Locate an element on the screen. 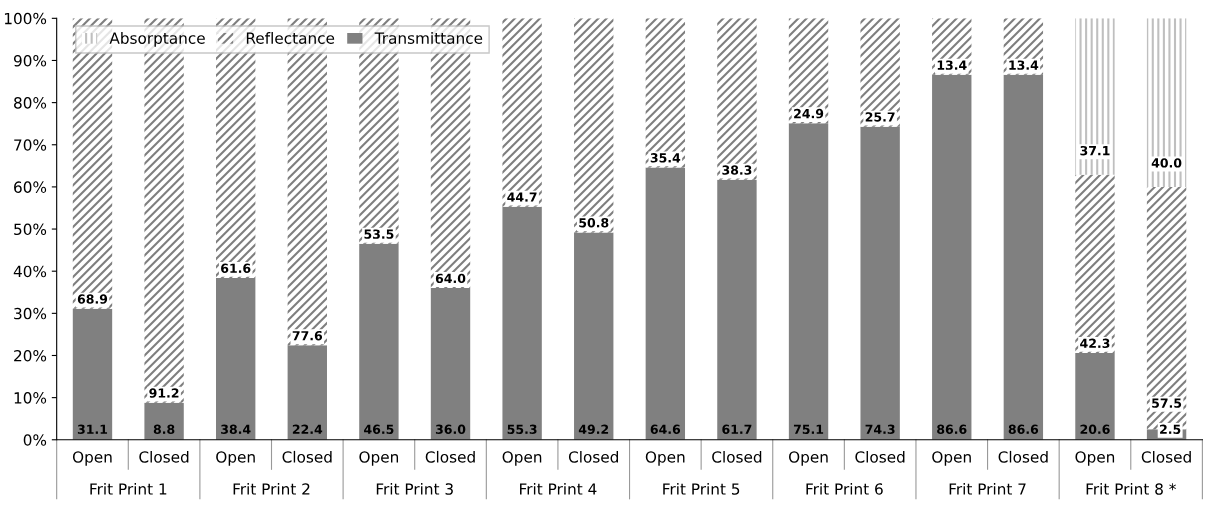 This screenshot has height=509, width=1206. data-label: 91.2 is located at coordinates (164, 393).